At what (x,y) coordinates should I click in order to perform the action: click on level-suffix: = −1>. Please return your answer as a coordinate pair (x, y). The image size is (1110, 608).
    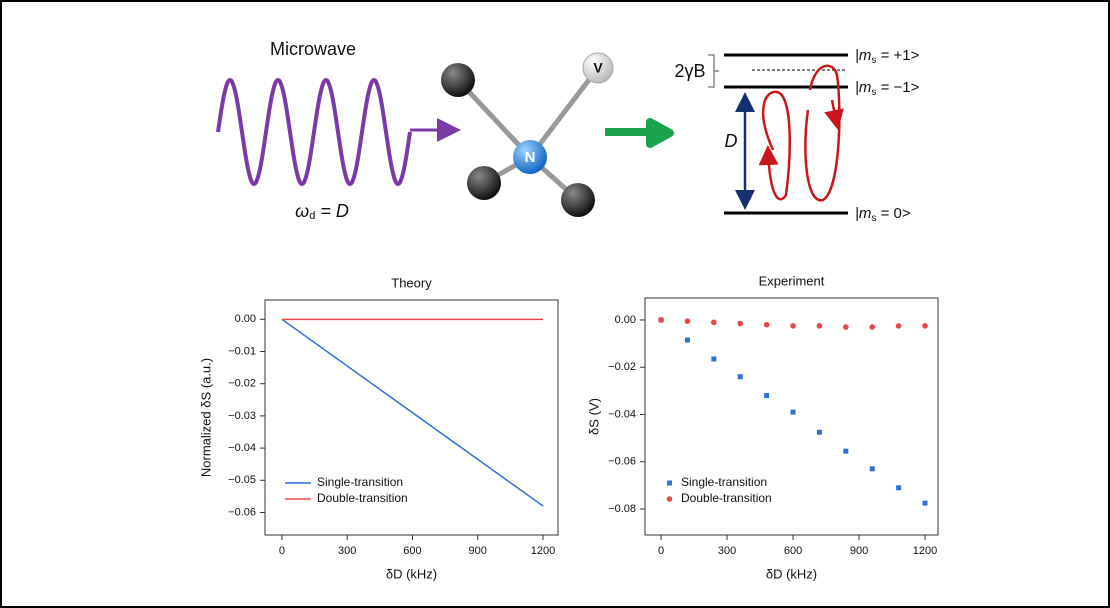
    Looking at the image, I should click on (897, 87).